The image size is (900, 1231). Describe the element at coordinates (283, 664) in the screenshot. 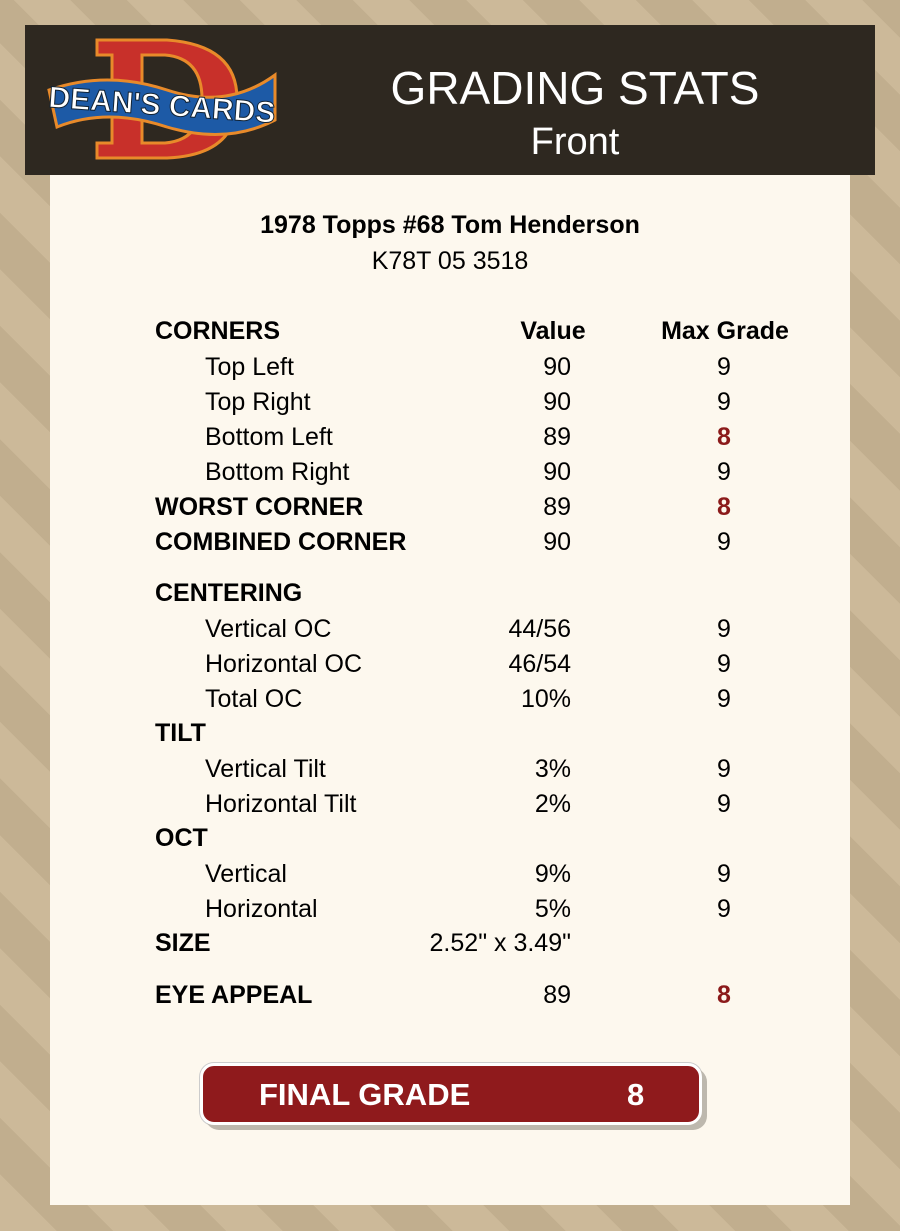

I see `stat-label: Horizontal OC` at that location.